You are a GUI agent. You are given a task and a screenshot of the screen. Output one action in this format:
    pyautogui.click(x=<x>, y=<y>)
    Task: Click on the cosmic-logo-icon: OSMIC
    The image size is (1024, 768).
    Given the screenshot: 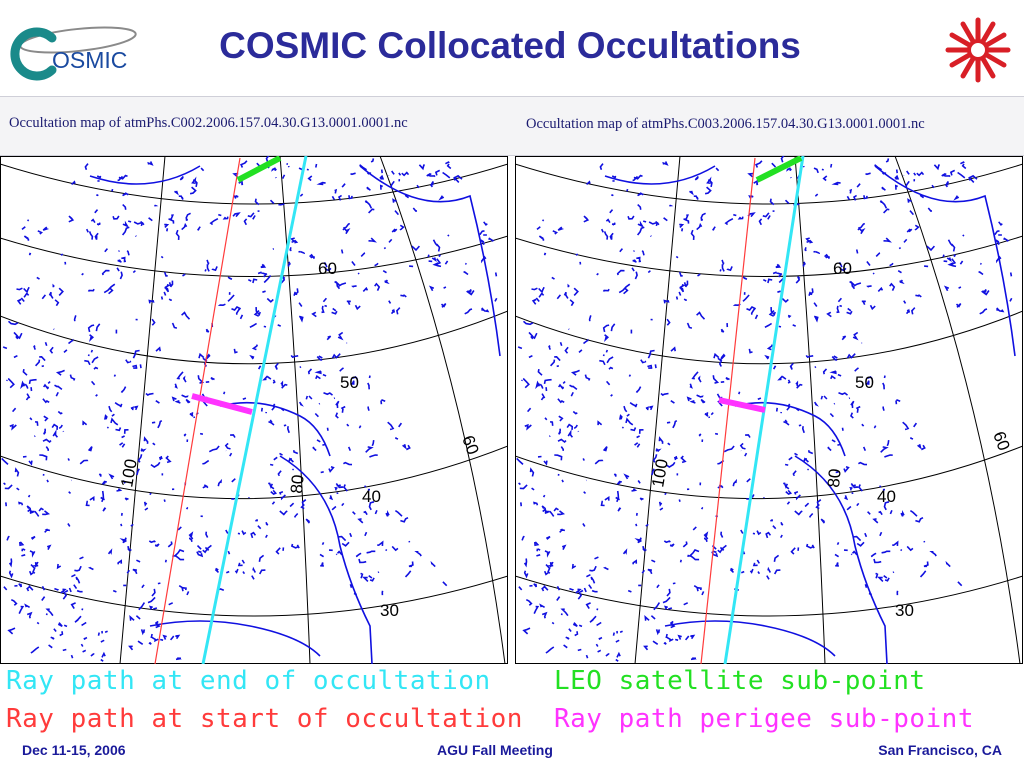 What is the action you would take?
    pyautogui.click(x=73, y=53)
    